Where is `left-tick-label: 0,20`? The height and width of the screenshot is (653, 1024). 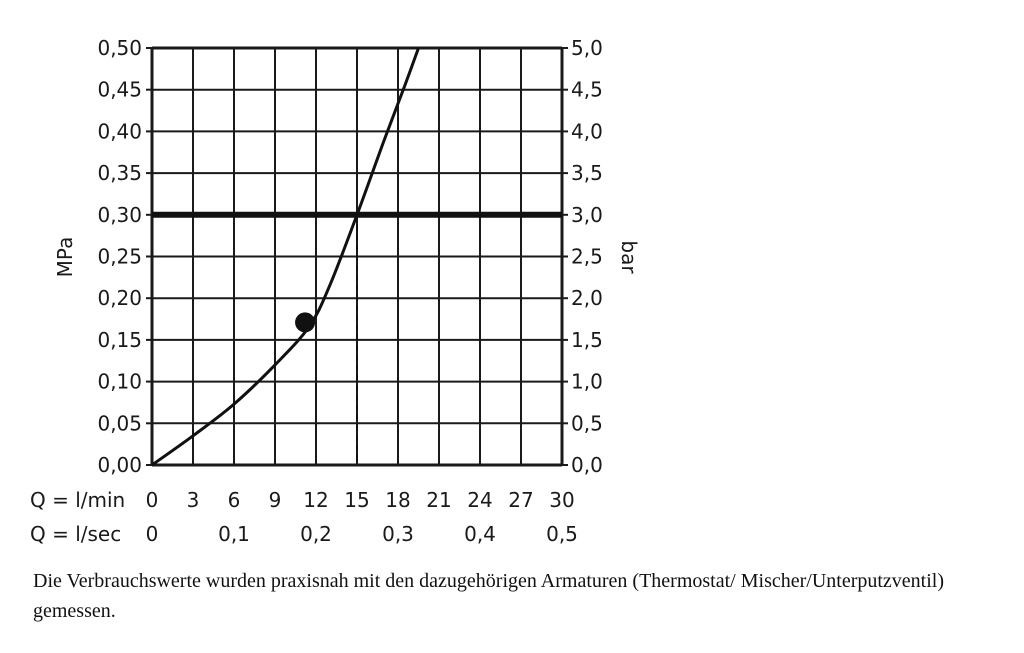
left-tick-label: 0,20 is located at coordinates (119, 298).